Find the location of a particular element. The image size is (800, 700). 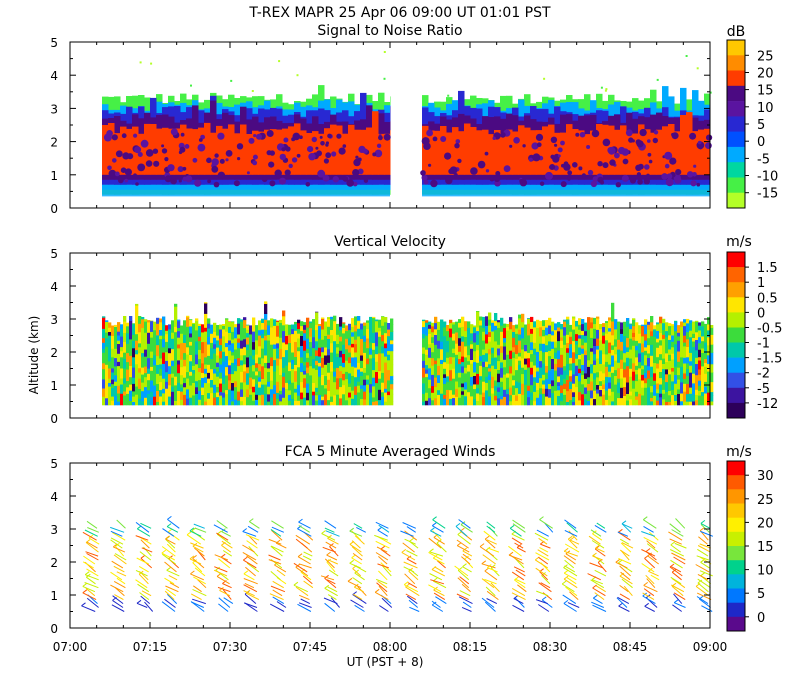

wind-profile is located at coordinates (517, 565).